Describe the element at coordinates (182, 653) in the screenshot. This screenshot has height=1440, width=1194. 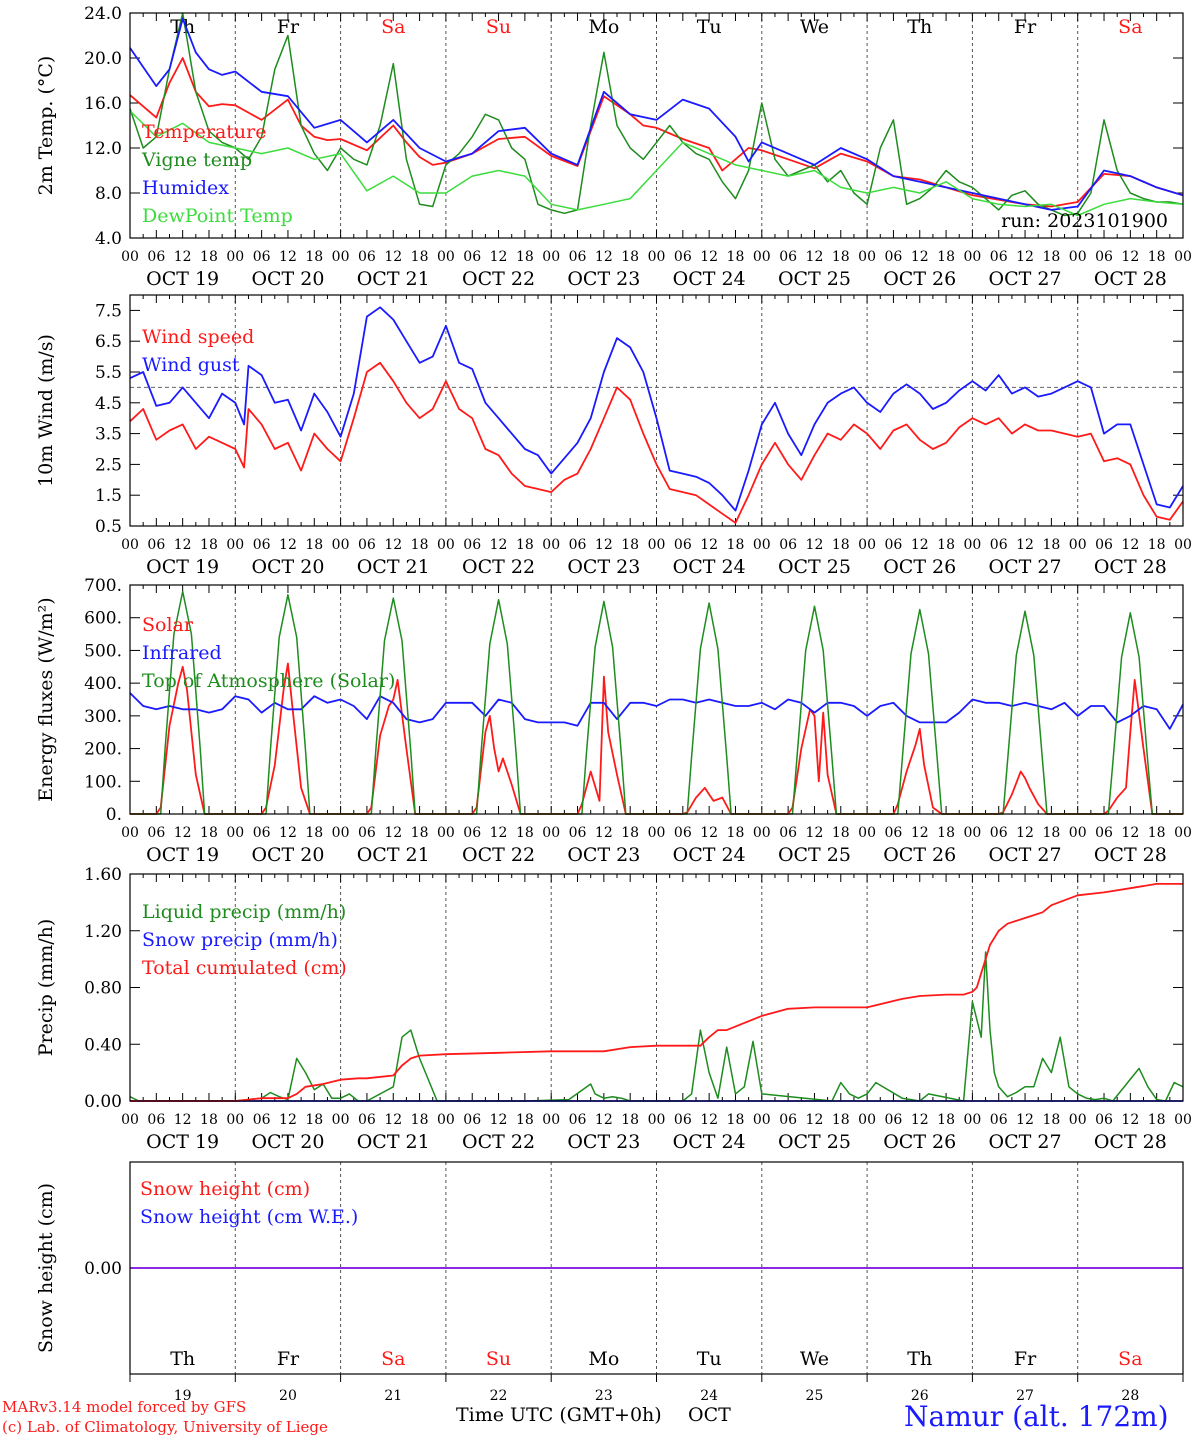
I see `legend-entry: Infrared` at that location.